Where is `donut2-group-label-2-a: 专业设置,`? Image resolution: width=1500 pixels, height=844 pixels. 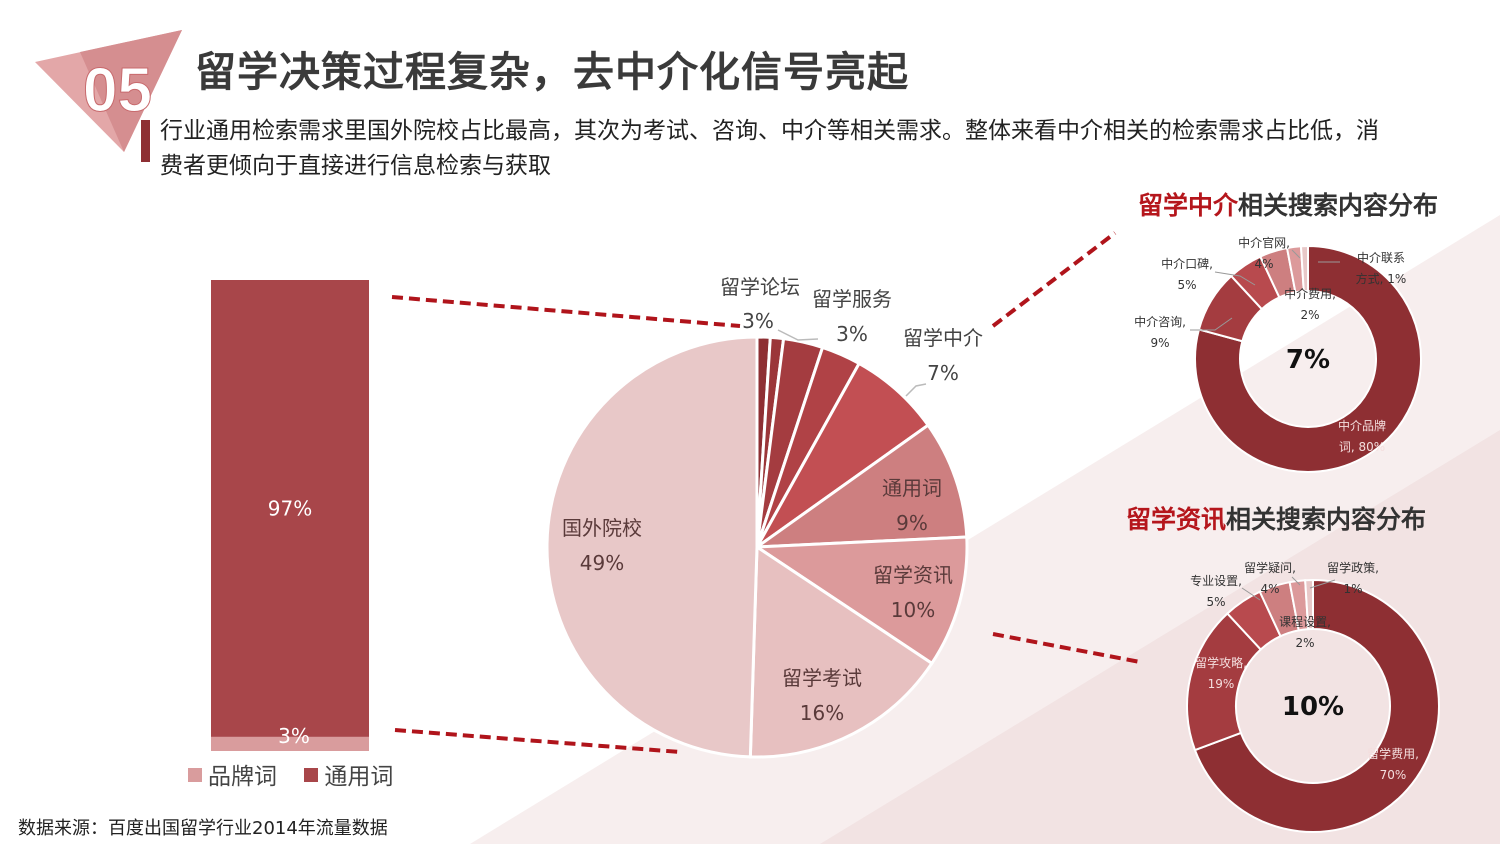 donut2-group-label-2-a: 专业设置, is located at coordinates (1216, 580).